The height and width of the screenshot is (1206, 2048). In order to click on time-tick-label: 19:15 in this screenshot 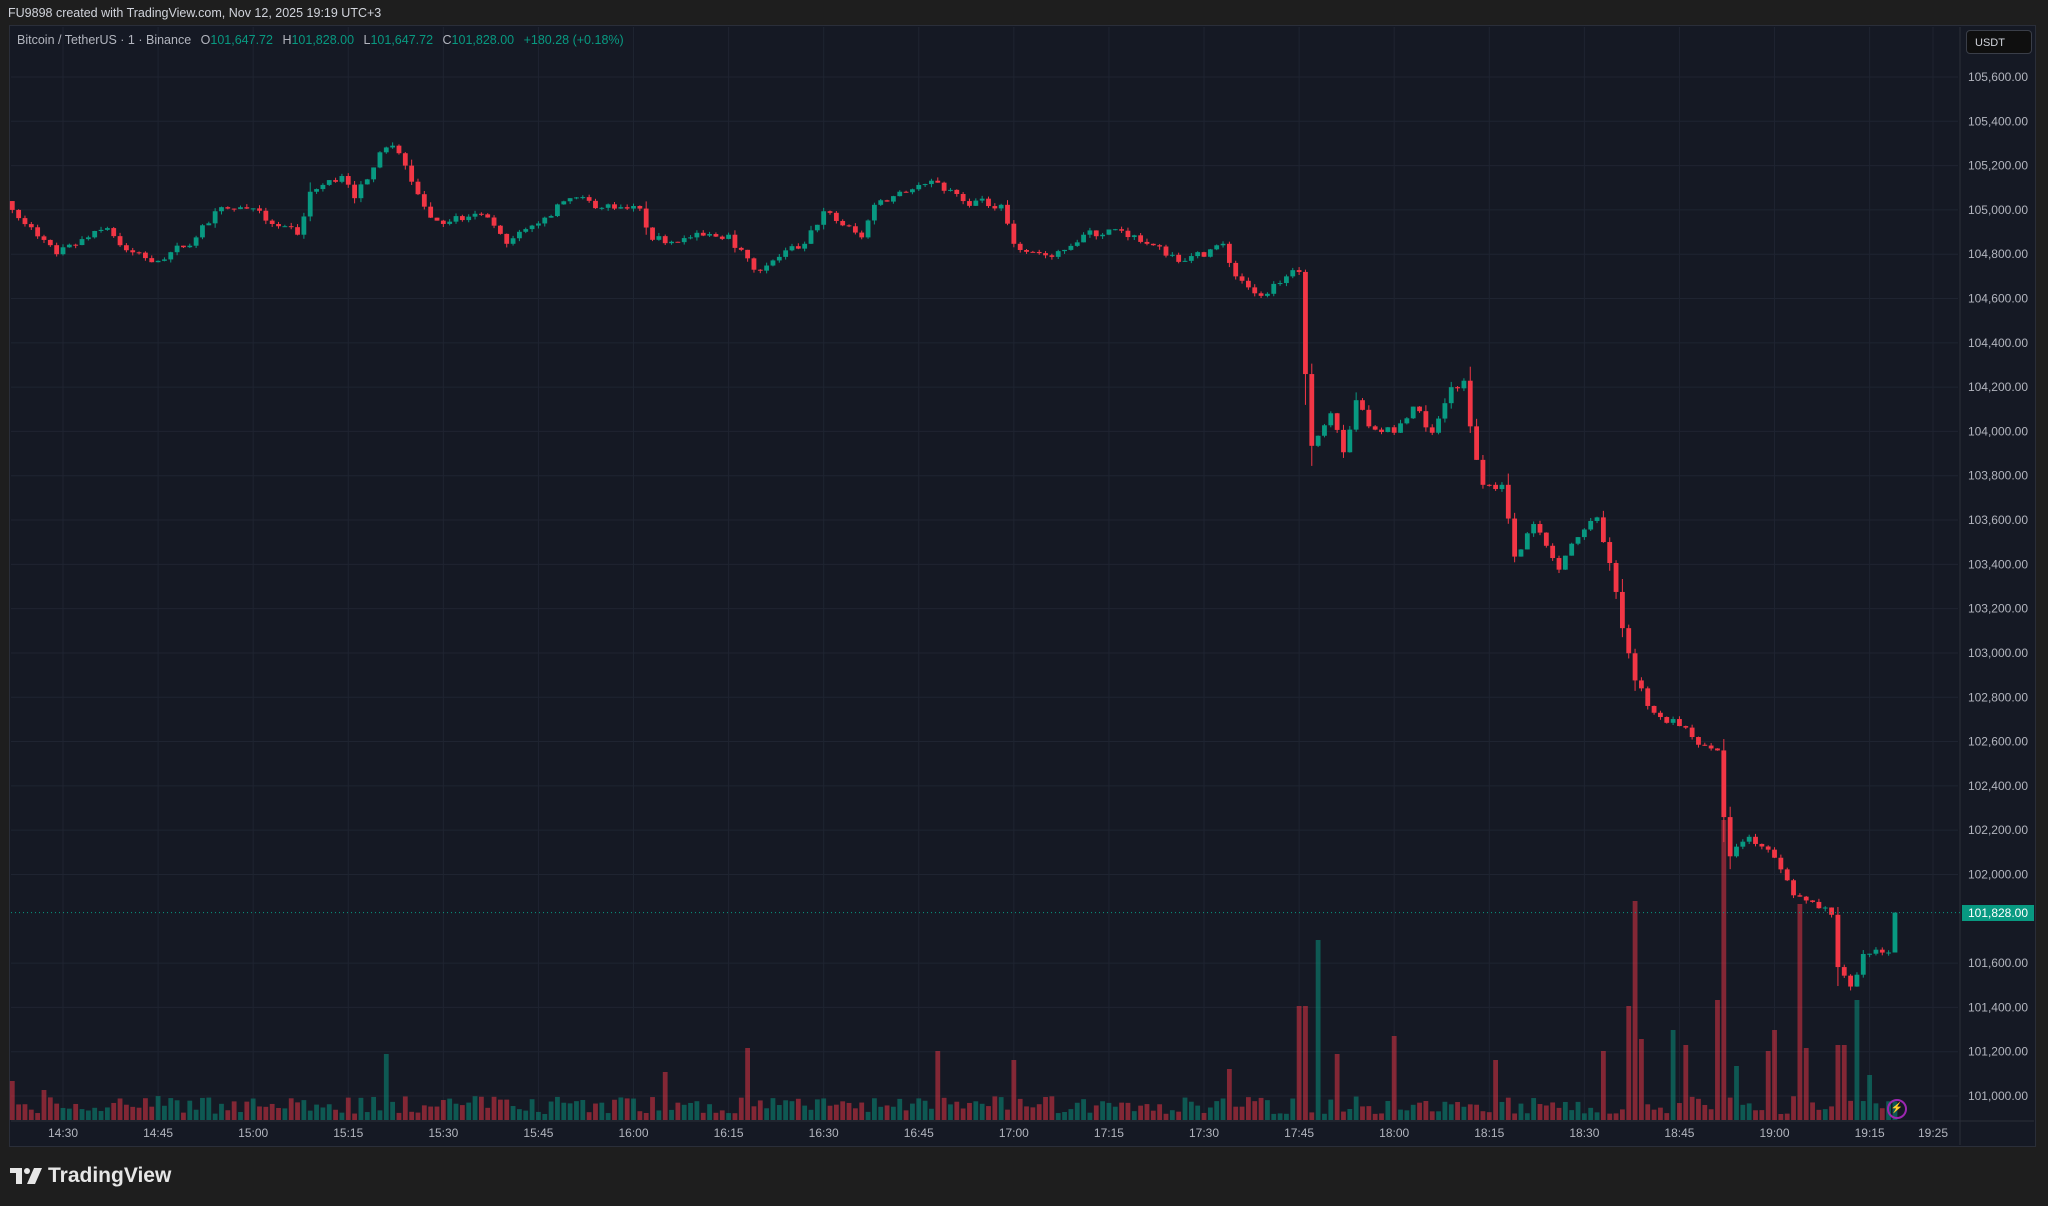, I will do `click(1870, 1133)`.